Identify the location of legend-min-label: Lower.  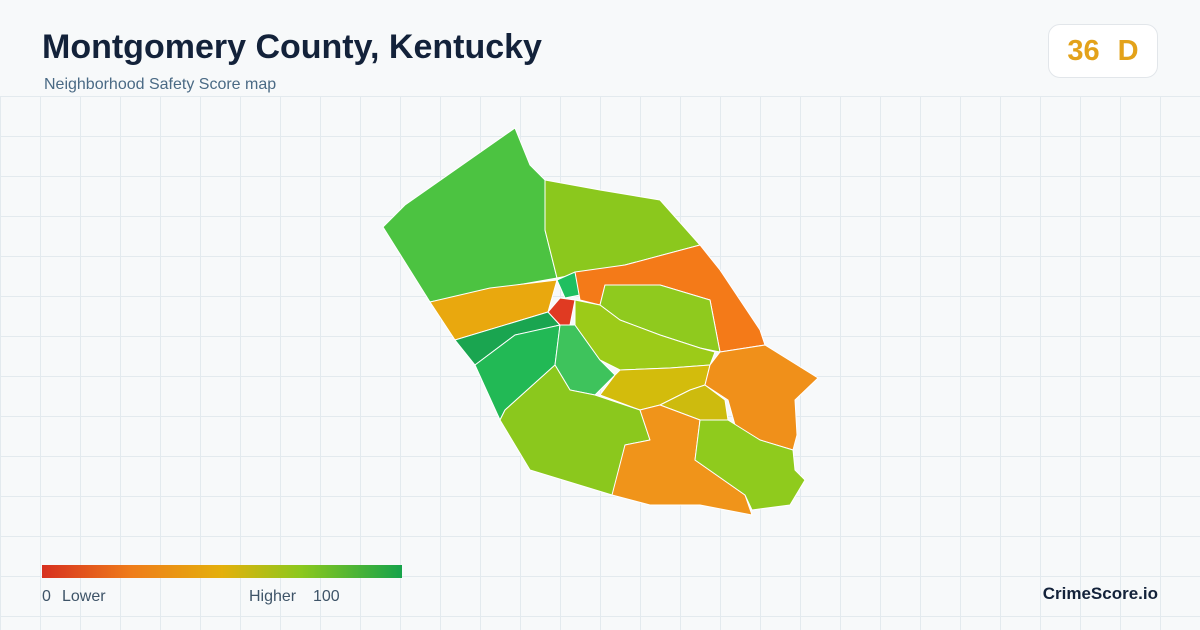
(84, 596).